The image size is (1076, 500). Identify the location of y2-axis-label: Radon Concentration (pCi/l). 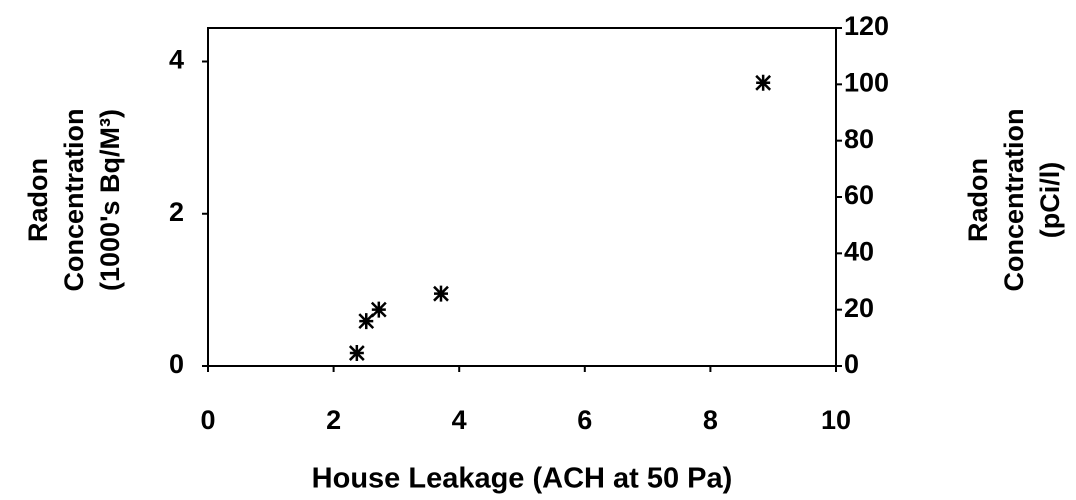
(1014, 199).